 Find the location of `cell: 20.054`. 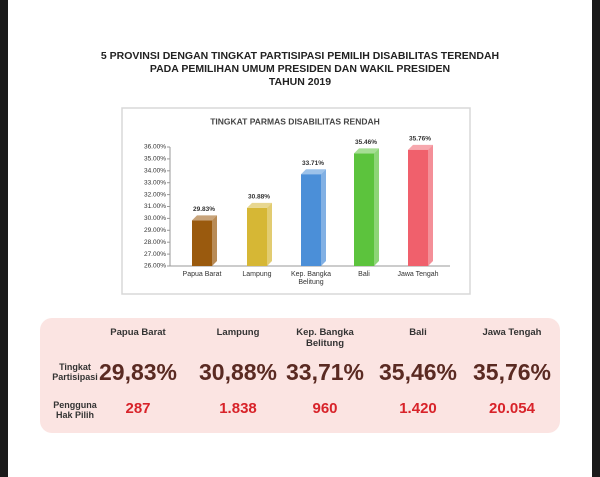

cell: 20.054 is located at coordinates (512, 408).